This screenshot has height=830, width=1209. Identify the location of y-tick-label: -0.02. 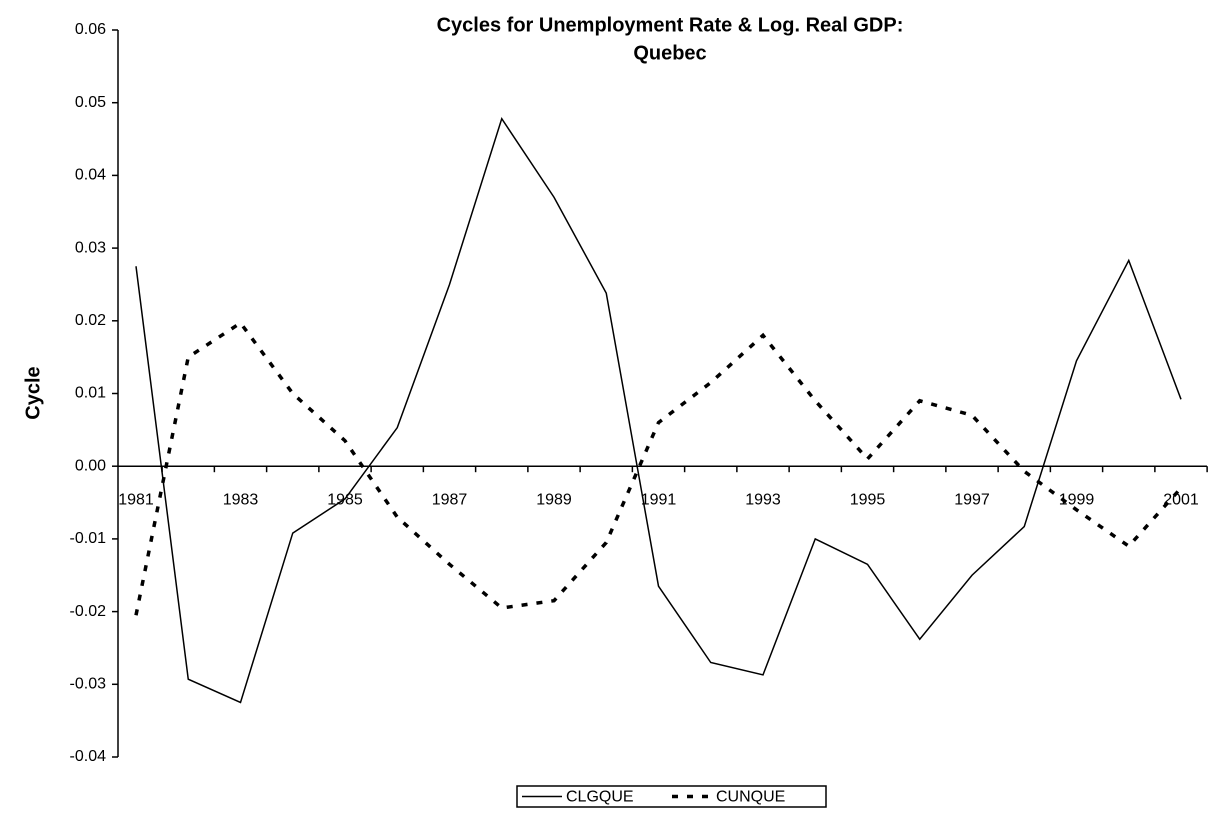
(88, 611).